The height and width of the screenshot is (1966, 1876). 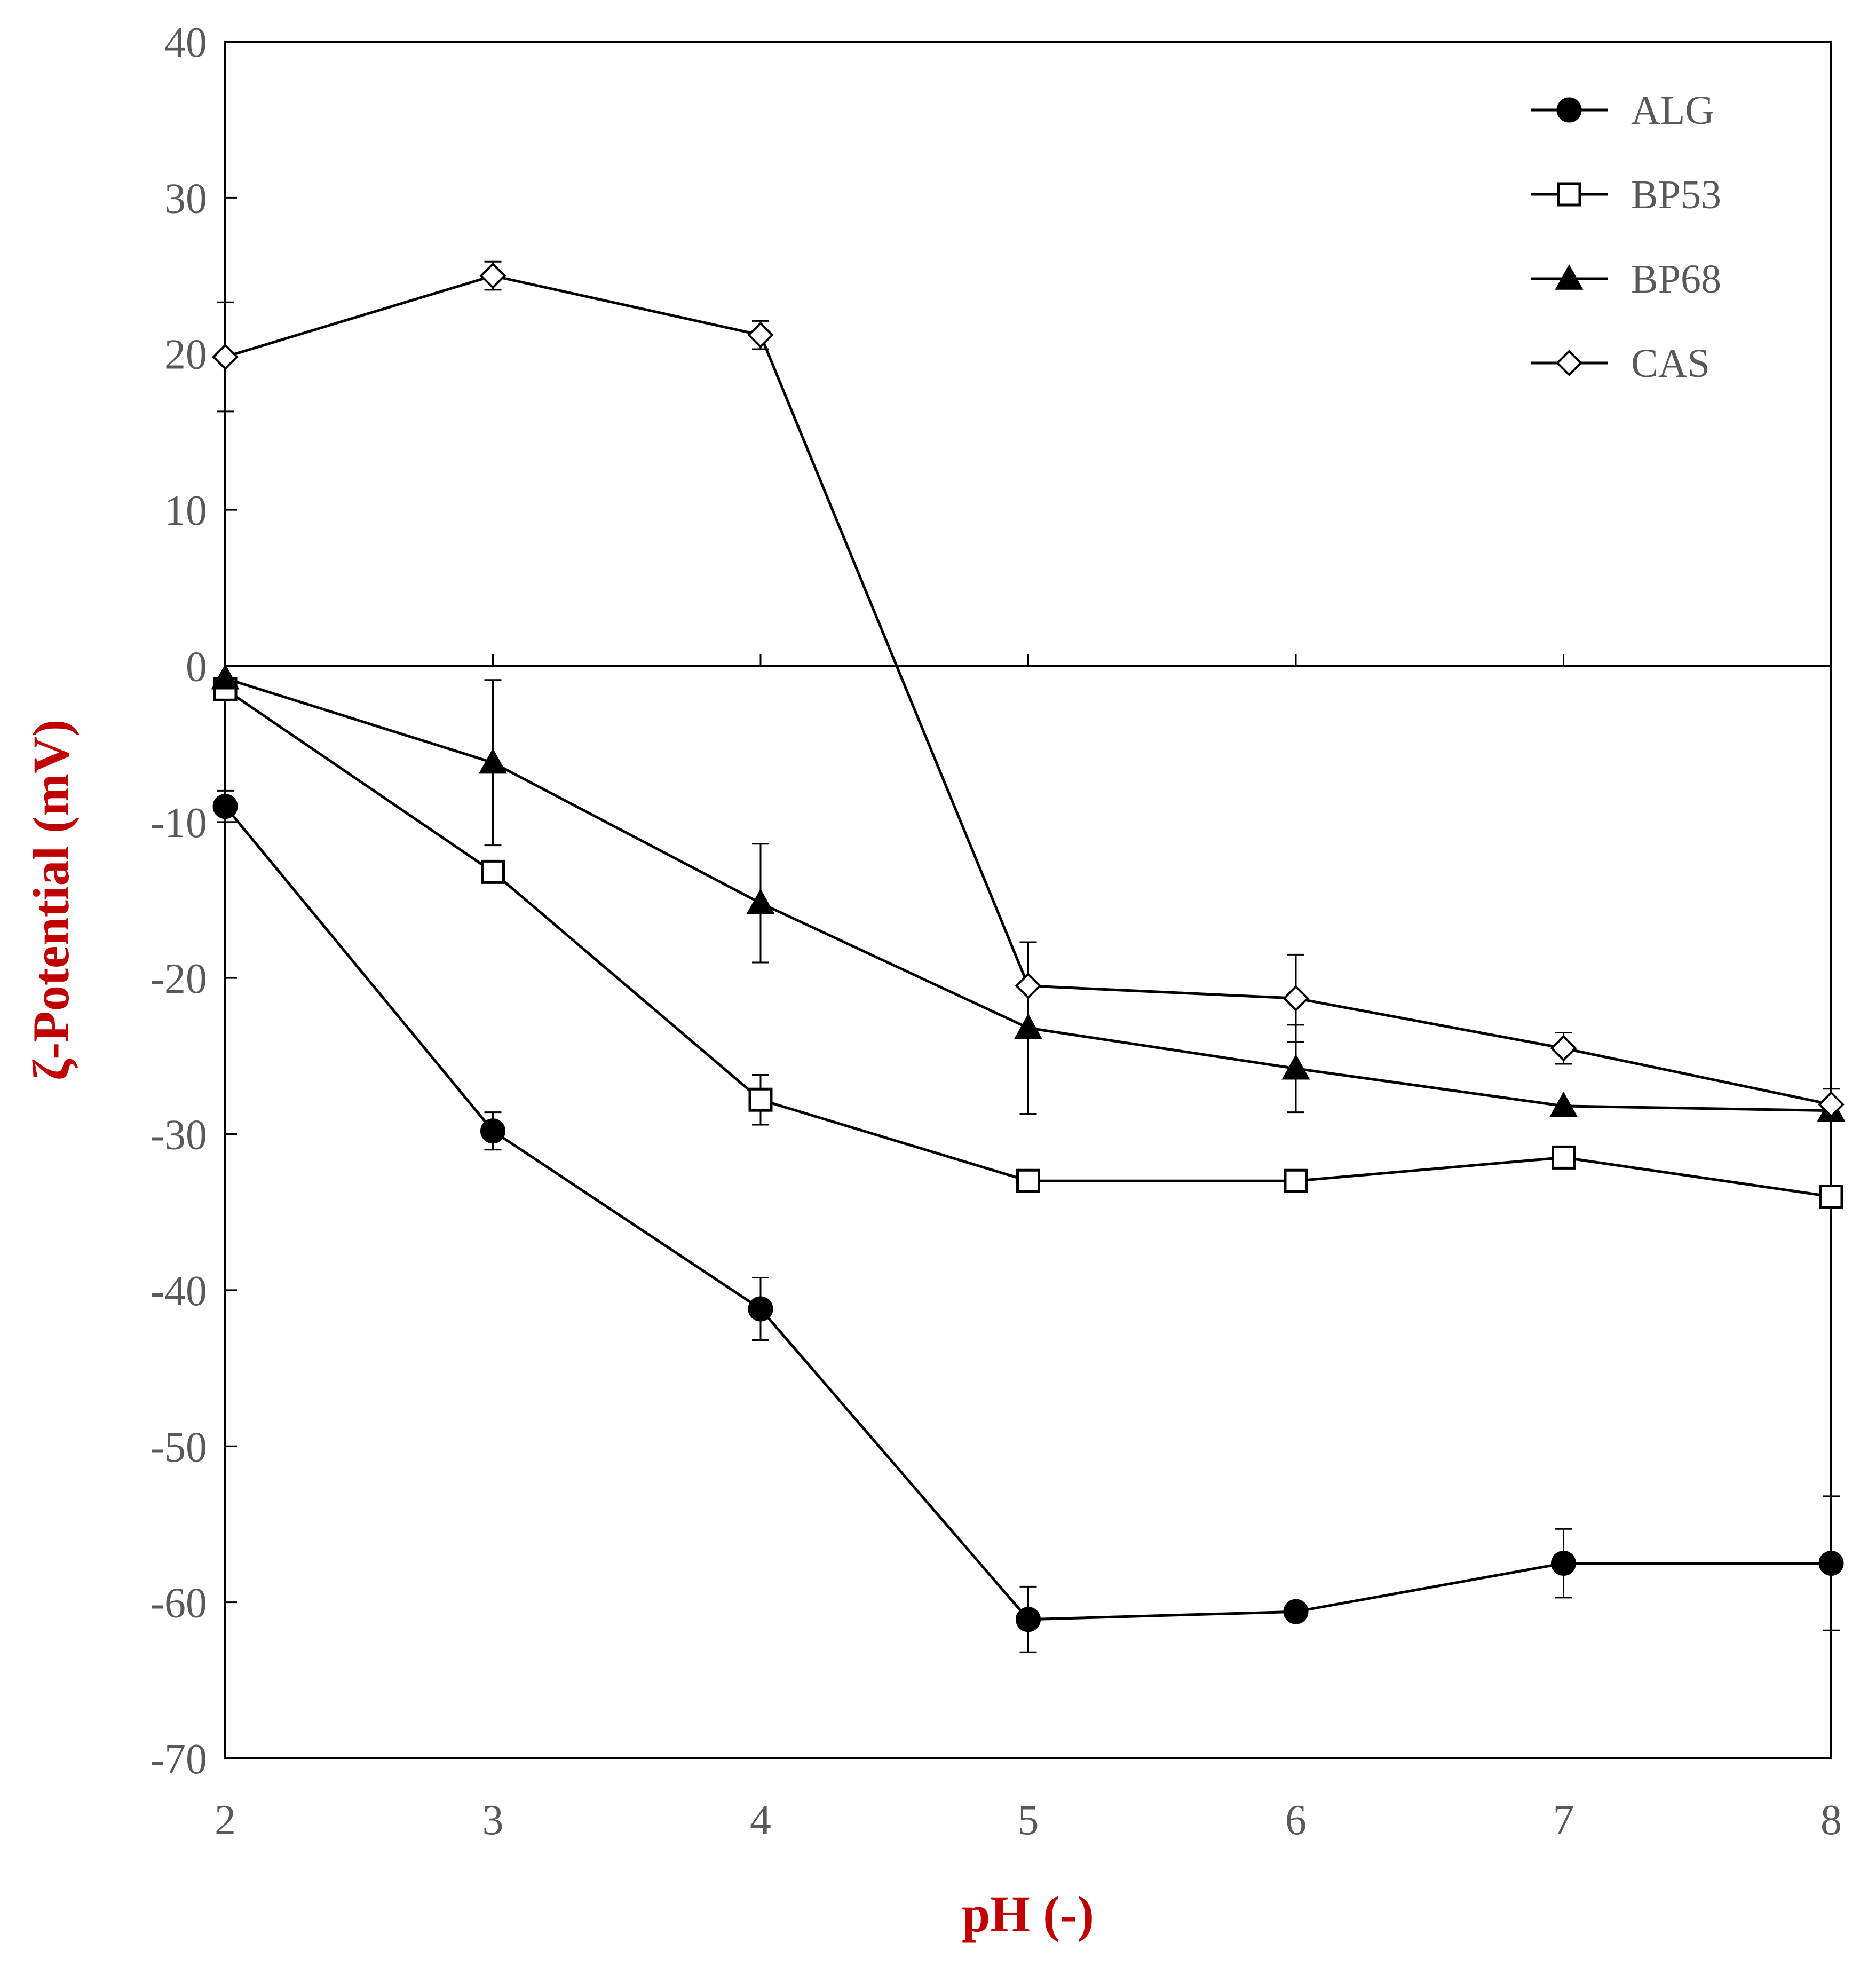 What do you see at coordinates (1028, 1914) in the screenshot?
I see `x-axis-title: pH (-)` at bounding box center [1028, 1914].